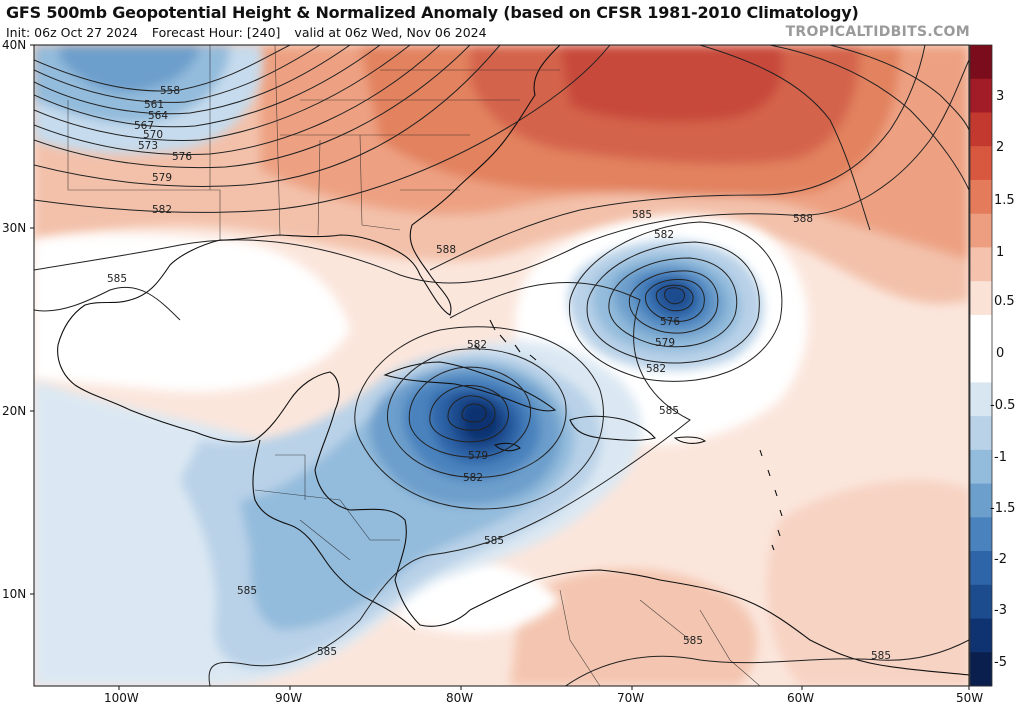  Describe the element at coordinates (1004, 301) in the screenshot. I see `colorbar-label: 0.5` at that location.